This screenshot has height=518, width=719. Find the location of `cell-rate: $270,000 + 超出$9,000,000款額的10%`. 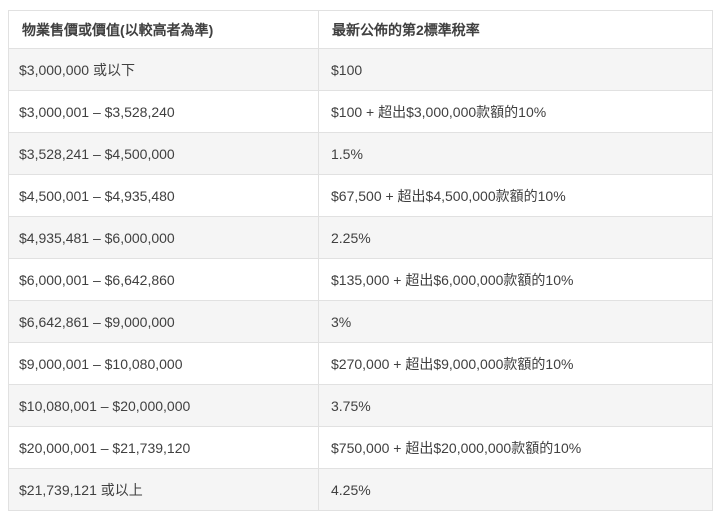

cell-rate: $270,000 + 超出$9,000,000款額的10% is located at coordinates (515, 363).